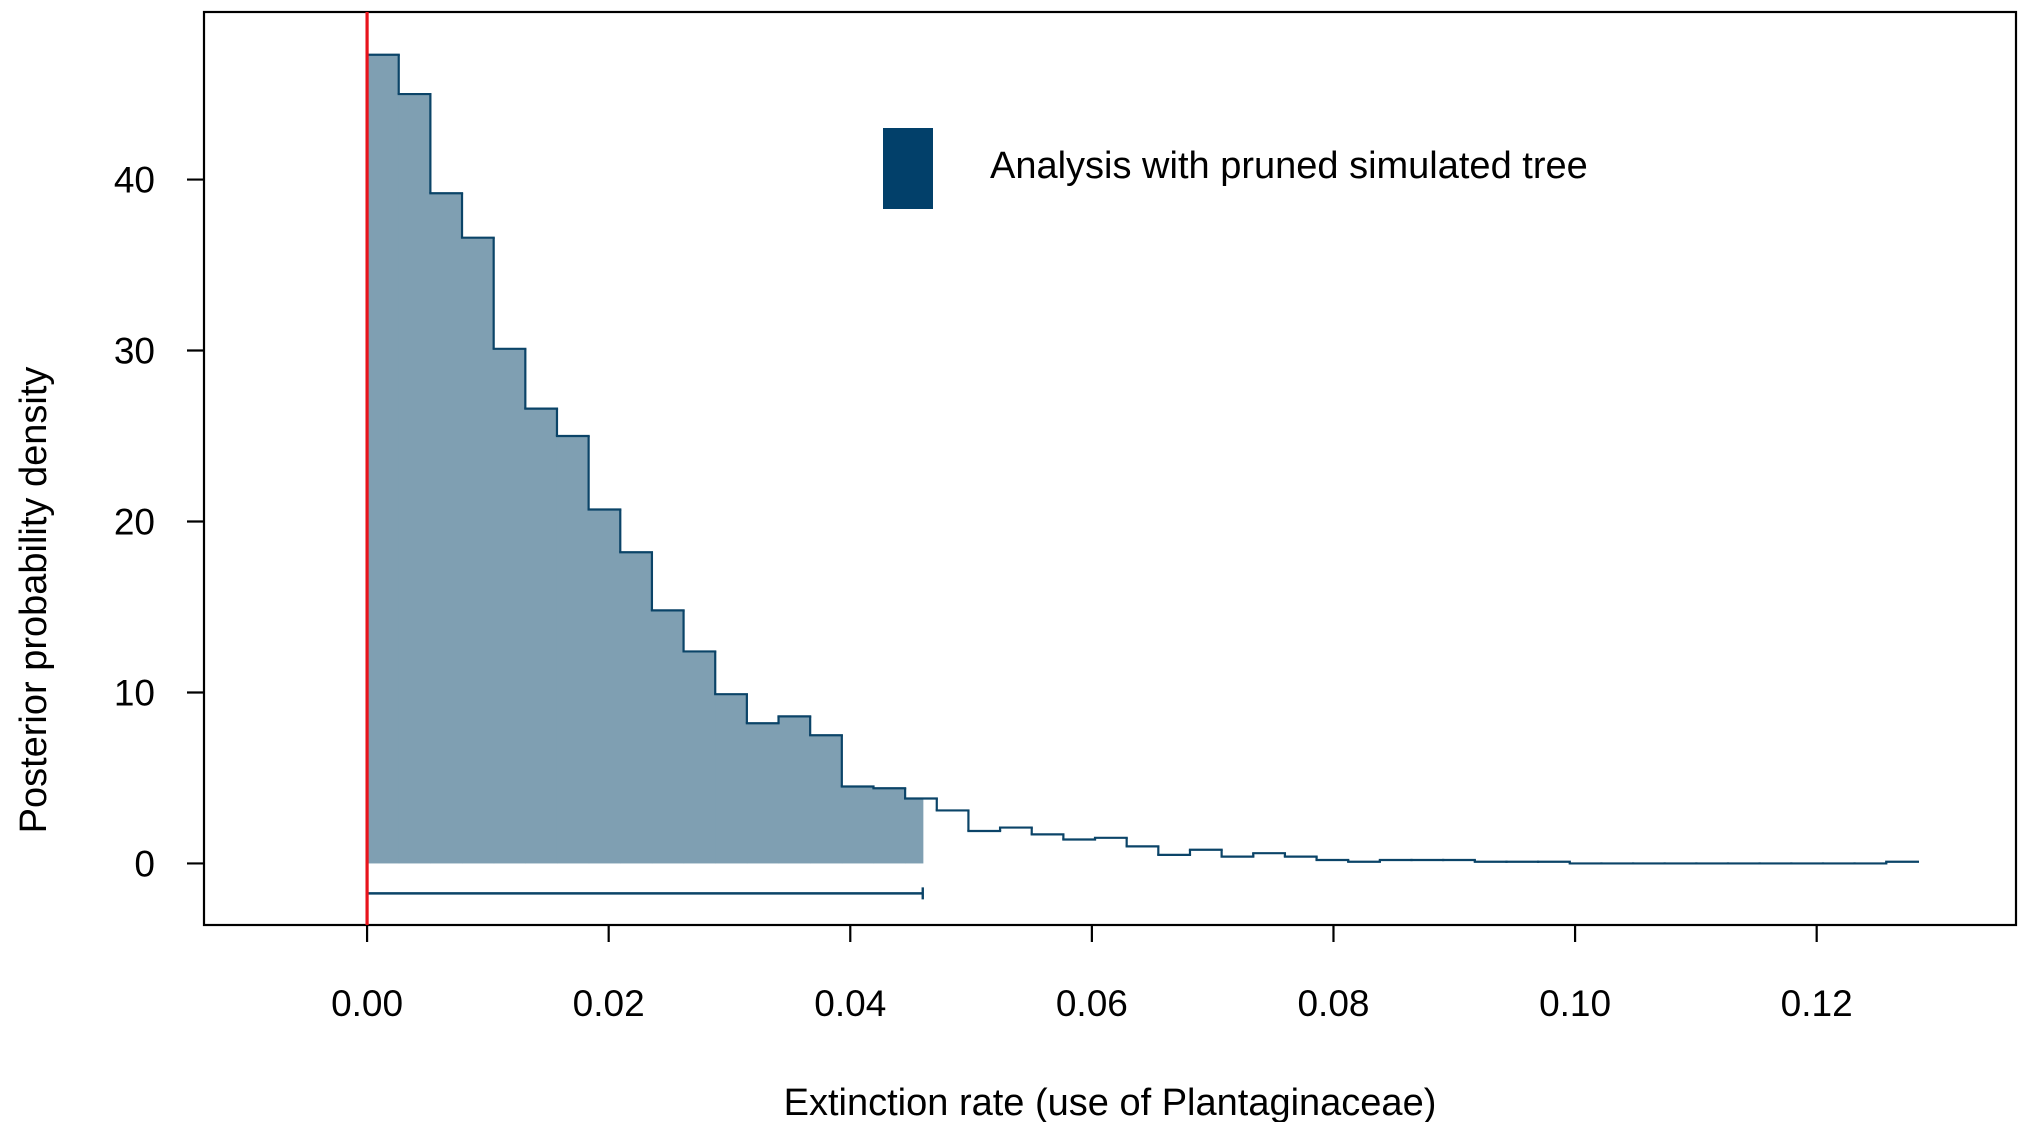 Image resolution: width=2028 pixels, height=1122 pixels. What do you see at coordinates (1289, 166) in the screenshot?
I see `legend-label: Analysis with pruned simulated tree` at bounding box center [1289, 166].